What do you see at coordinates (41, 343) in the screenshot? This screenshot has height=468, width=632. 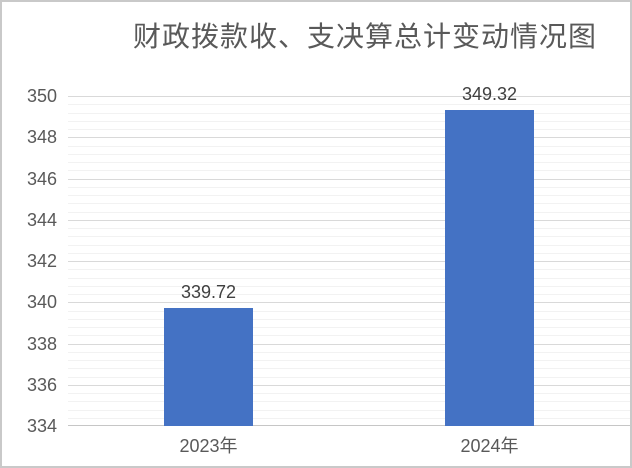 I see `y-axis-tick-label: 338` at bounding box center [41, 343].